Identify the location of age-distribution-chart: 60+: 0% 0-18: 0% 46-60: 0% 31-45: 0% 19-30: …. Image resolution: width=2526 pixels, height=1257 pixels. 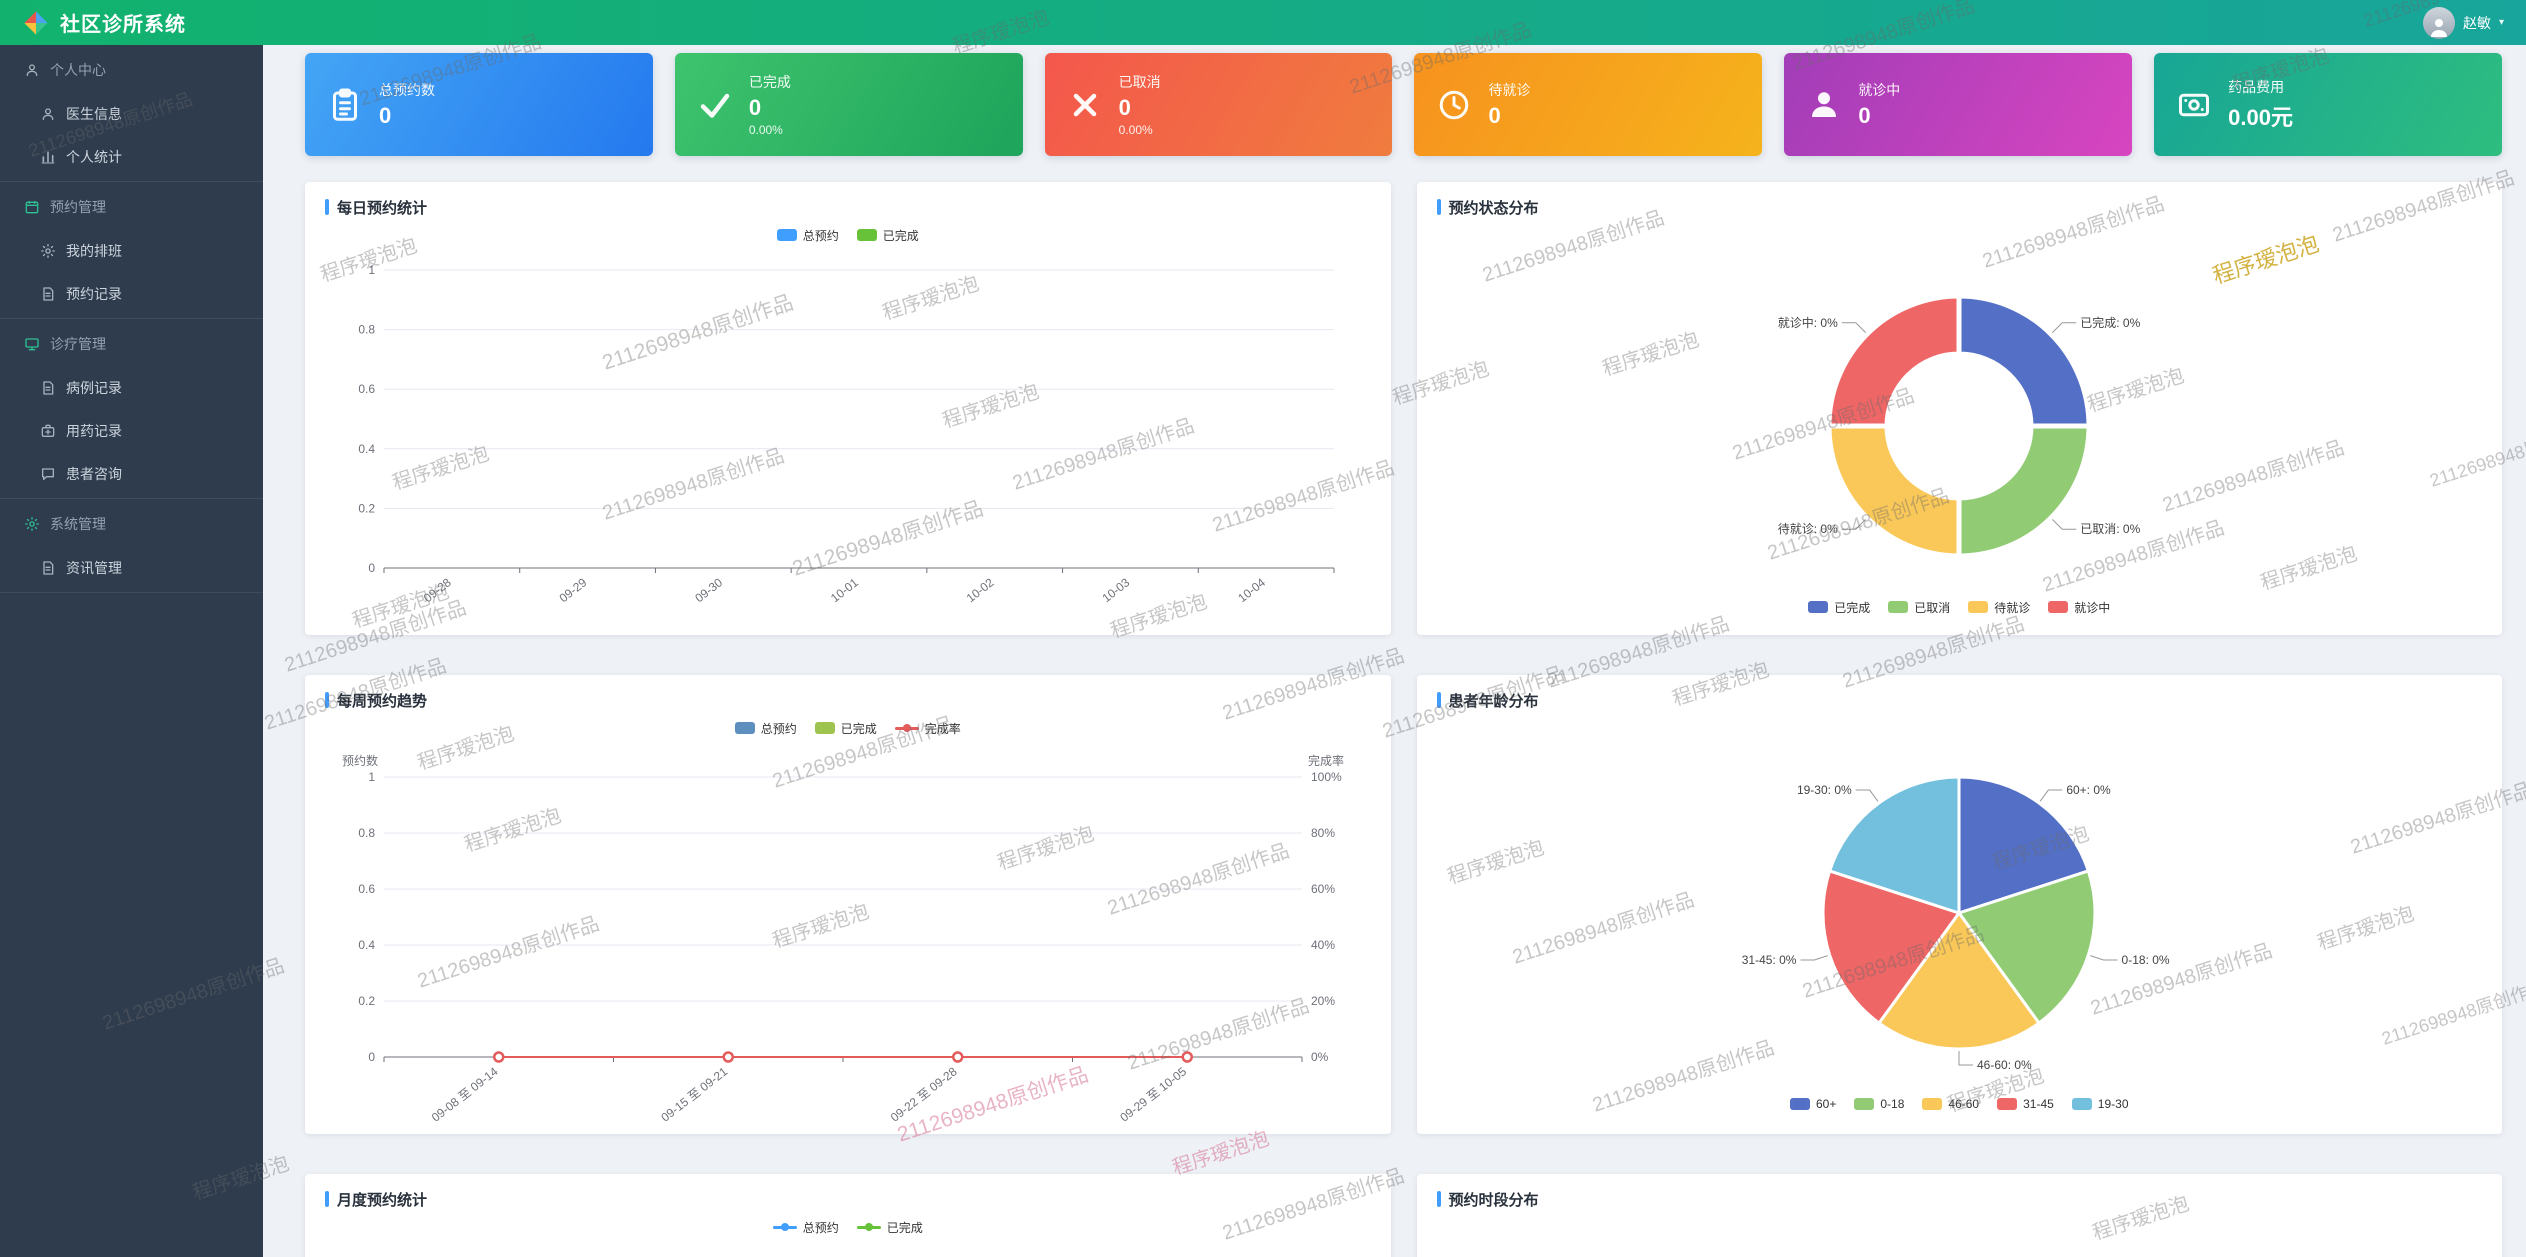
(1959, 900).